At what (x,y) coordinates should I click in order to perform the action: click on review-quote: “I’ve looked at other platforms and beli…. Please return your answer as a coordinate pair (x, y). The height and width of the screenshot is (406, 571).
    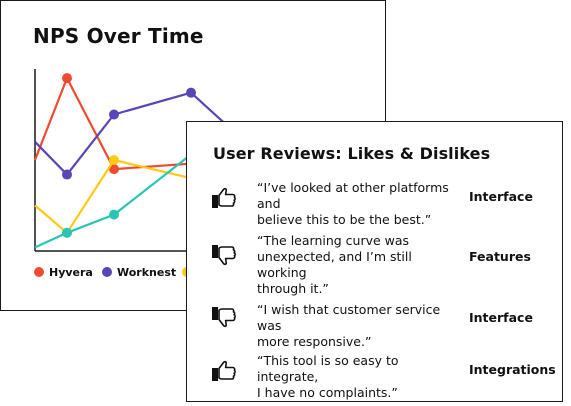
    Looking at the image, I should click on (359, 204).